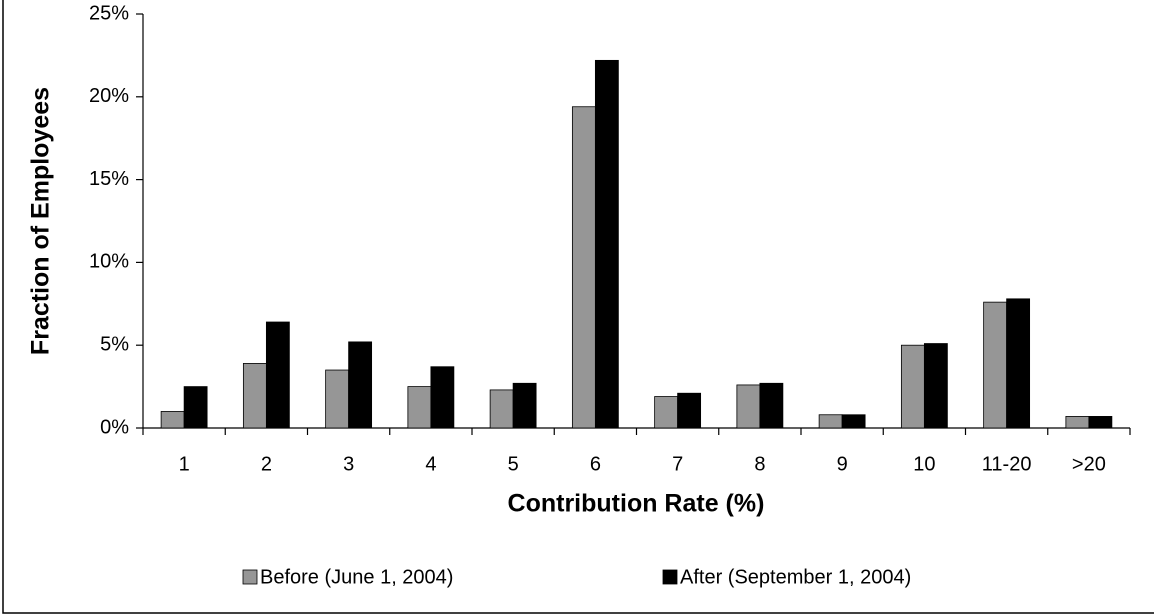 The width and height of the screenshot is (1154, 615). What do you see at coordinates (842, 464) in the screenshot?
I see `x-tick-label: 9` at bounding box center [842, 464].